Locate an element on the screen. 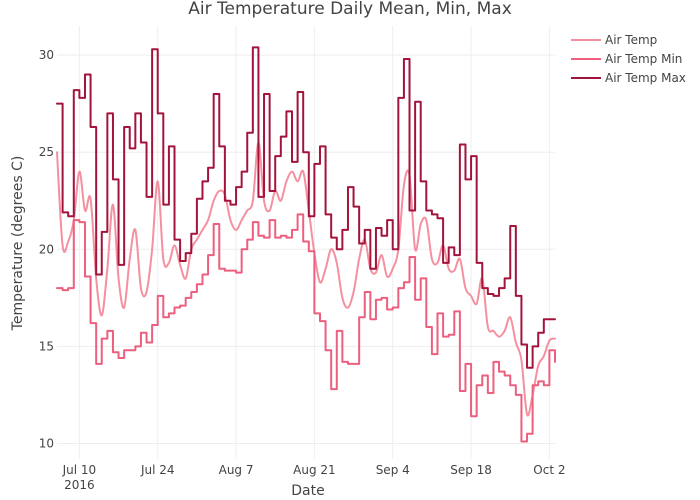 This screenshot has height=500, width=700. x-tick-label: Aug 7 is located at coordinates (236, 470).